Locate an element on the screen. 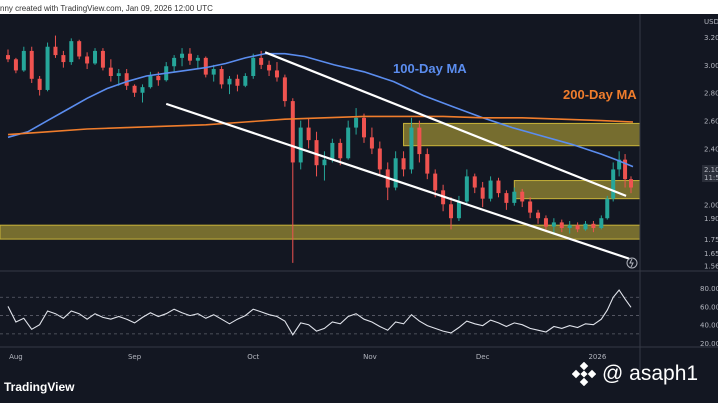 This screenshot has height=403, width=718. rsi-line is located at coordinates (319, 312).